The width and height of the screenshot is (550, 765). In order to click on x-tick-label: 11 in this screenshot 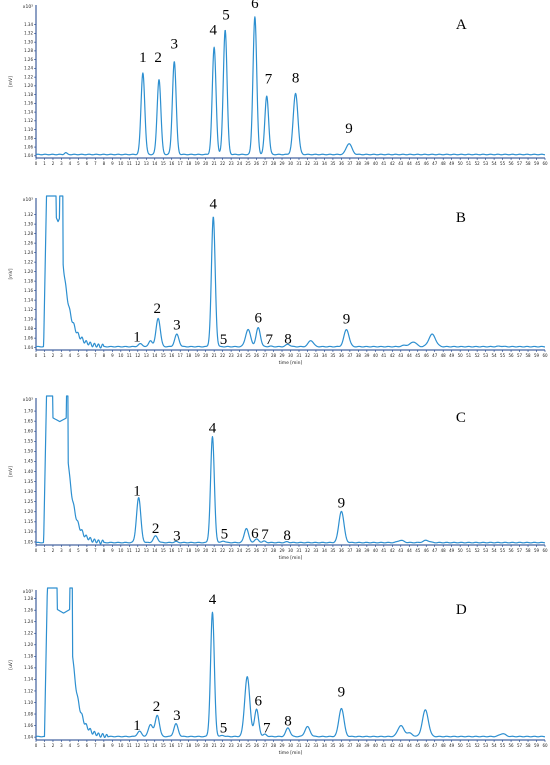, I will do `click(130, 550)`.